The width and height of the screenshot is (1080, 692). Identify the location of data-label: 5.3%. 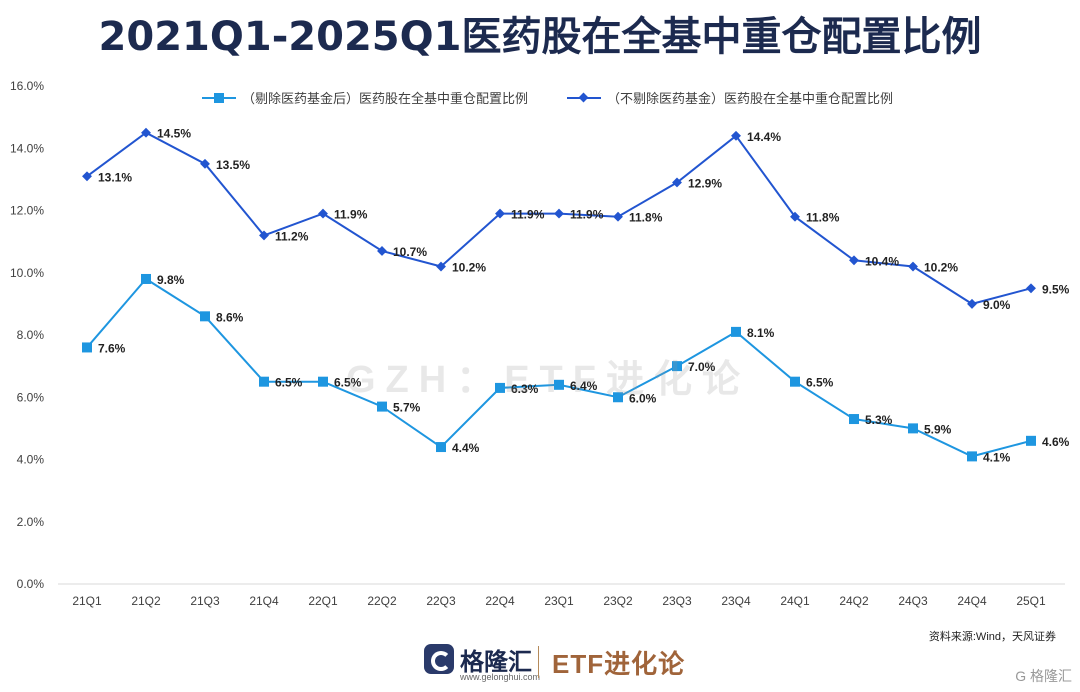
(879, 420).